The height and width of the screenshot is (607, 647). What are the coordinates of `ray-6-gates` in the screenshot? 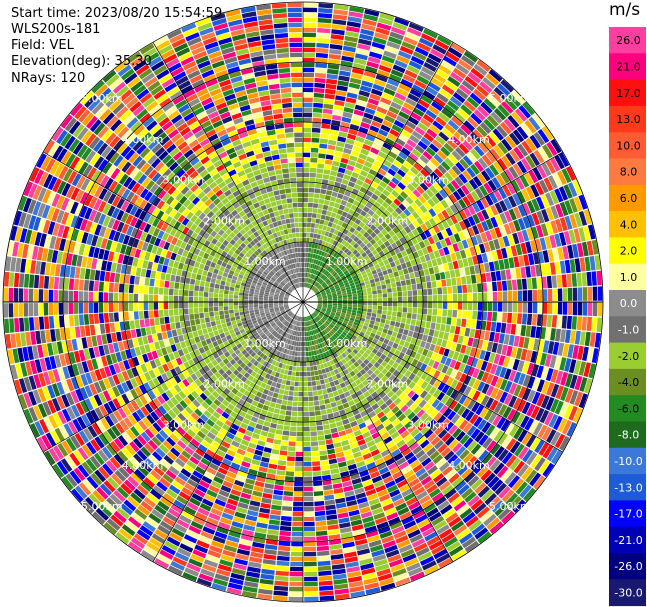 It's located at (385, 68).